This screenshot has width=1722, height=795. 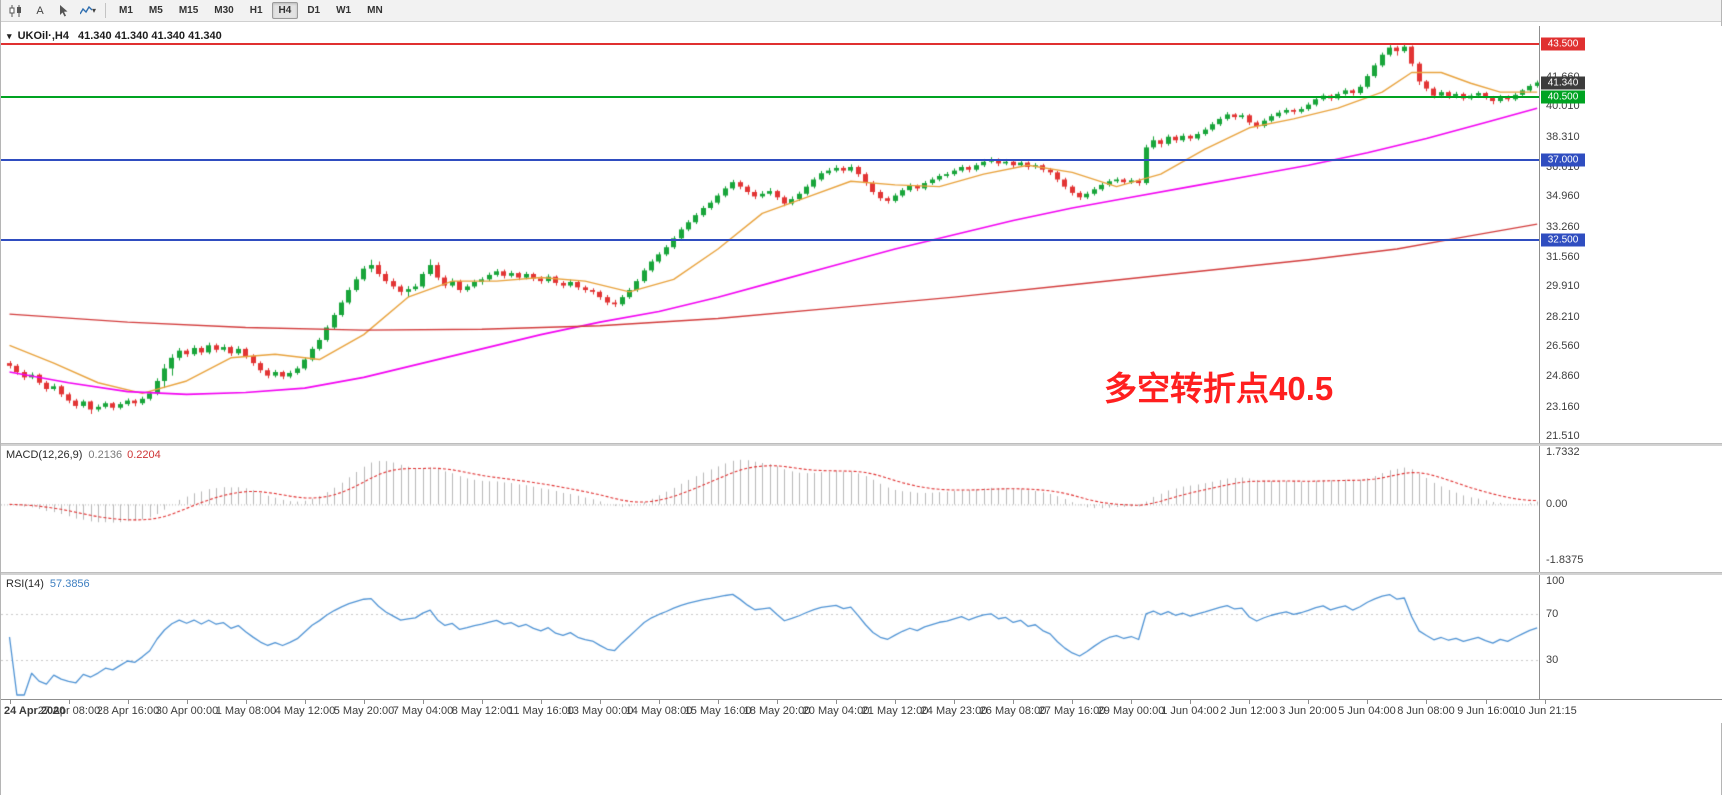 I want to click on time-label: 30 Apr 00:00, so click(x=187, y=711).